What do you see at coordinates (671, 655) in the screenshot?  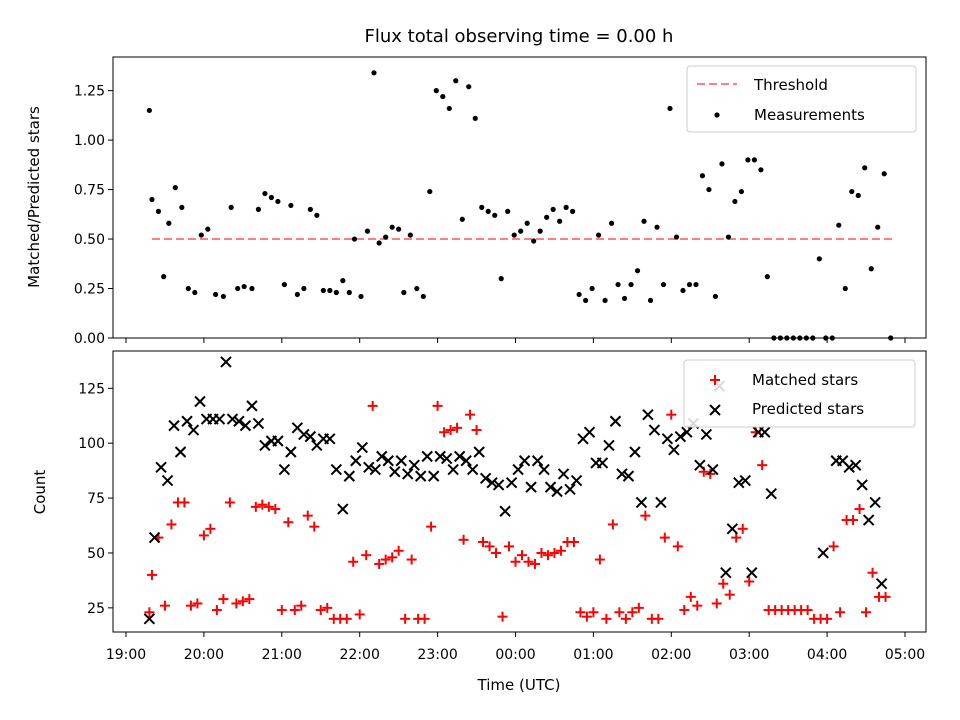 I see `x-tick-label: 02:00` at bounding box center [671, 655].